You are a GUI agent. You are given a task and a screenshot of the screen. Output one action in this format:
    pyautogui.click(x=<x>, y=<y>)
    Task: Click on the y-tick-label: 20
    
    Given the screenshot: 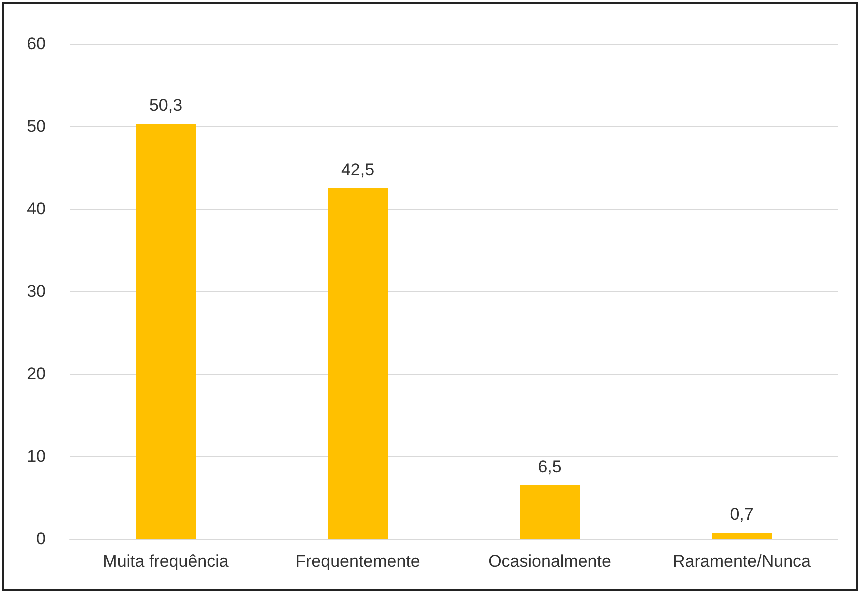 What is the action you would take?
    pyautogui.click(x=36, y=374)
    